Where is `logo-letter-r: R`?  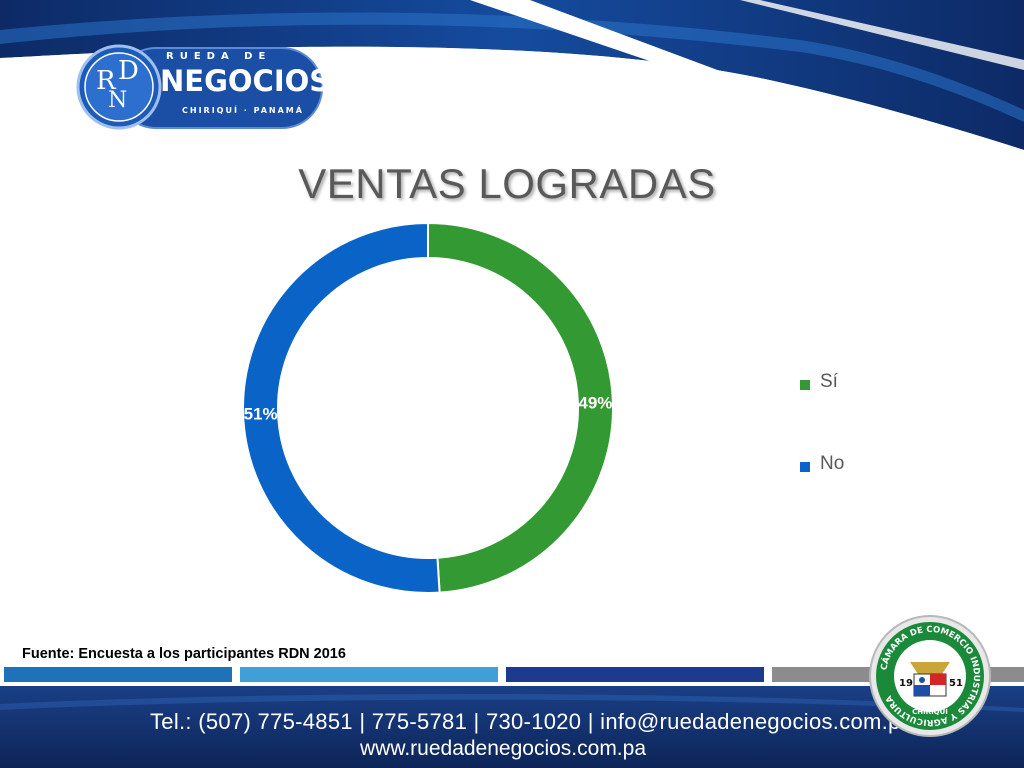
logo-letter-r: R is located at coordinates (106, 81).